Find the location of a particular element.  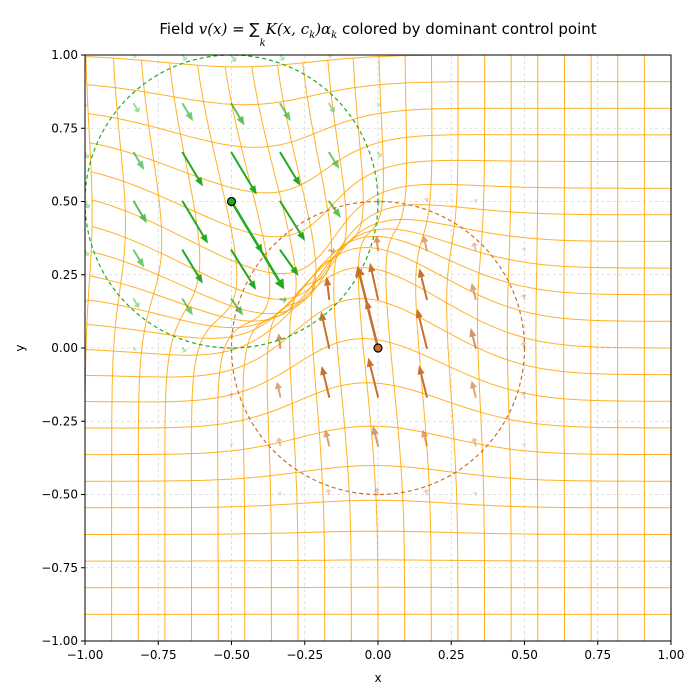

x-tick-label-0: −1.00 is located at coordinates (85, 655).